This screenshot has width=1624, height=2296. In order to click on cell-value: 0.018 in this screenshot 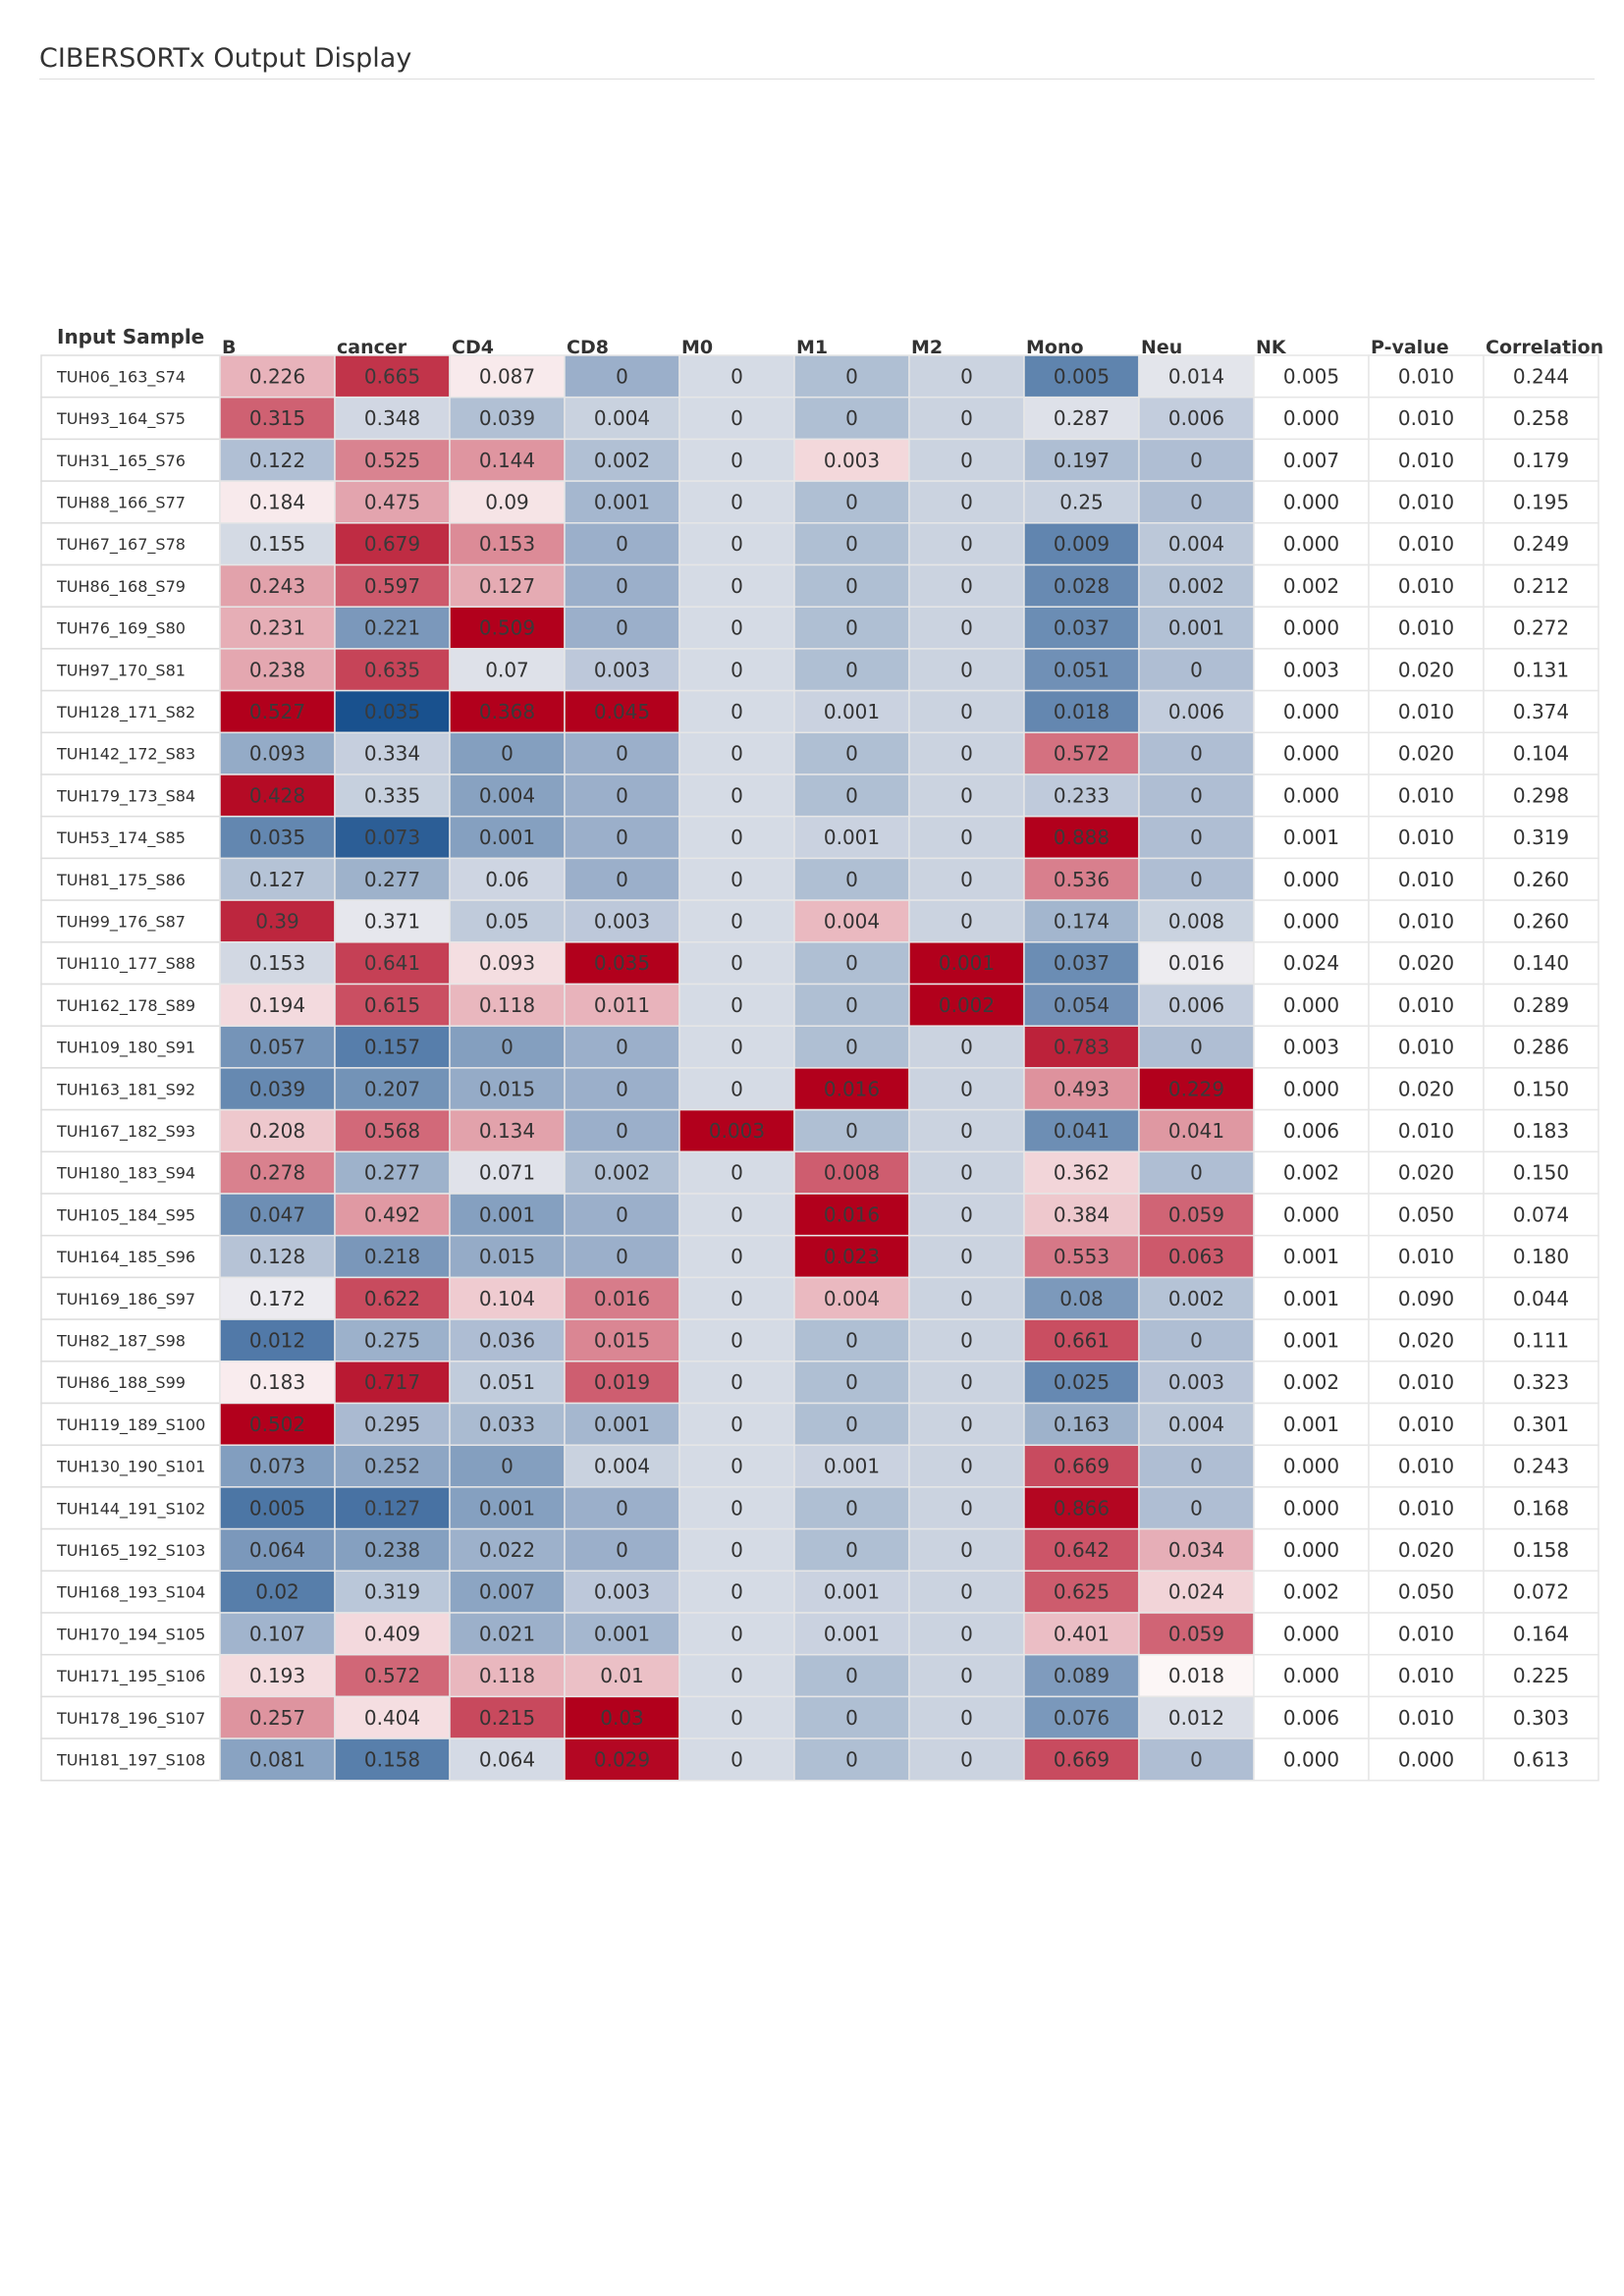, I will do `click(1196, 1675)`.